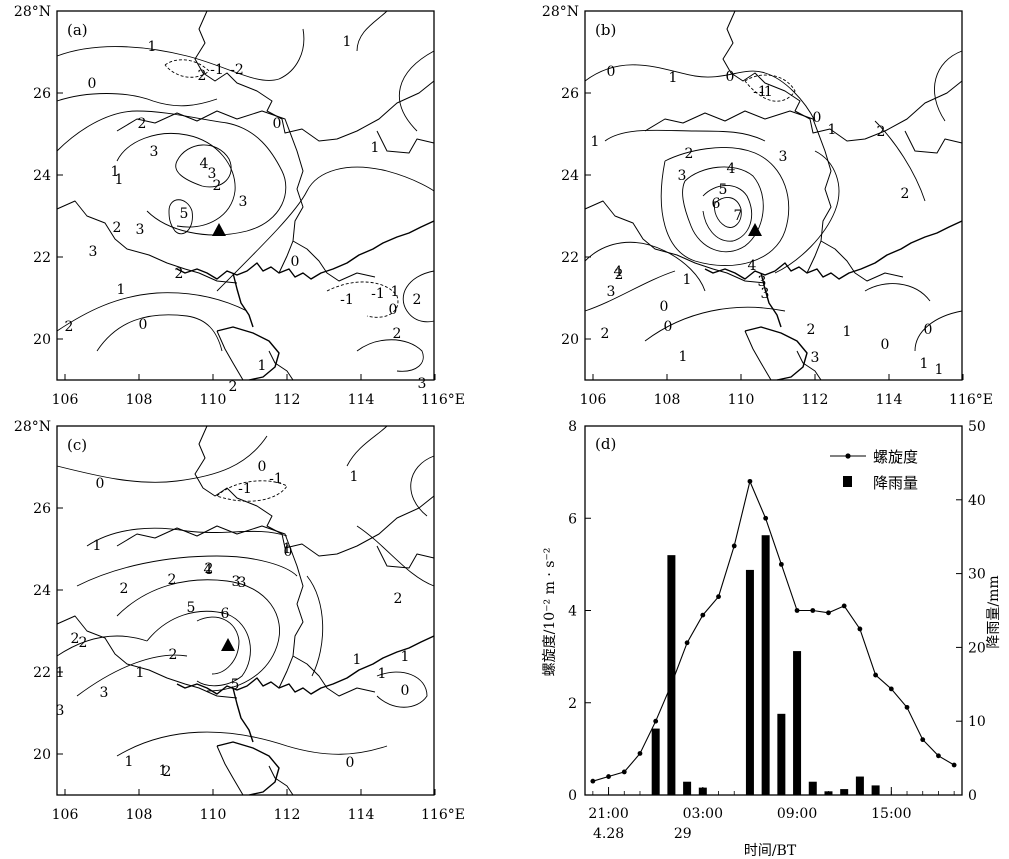  What do you see at coordinates (605, 444) in the screenshot?
I see `chart-panel-label: (d)` at bounding box center [605, 444].